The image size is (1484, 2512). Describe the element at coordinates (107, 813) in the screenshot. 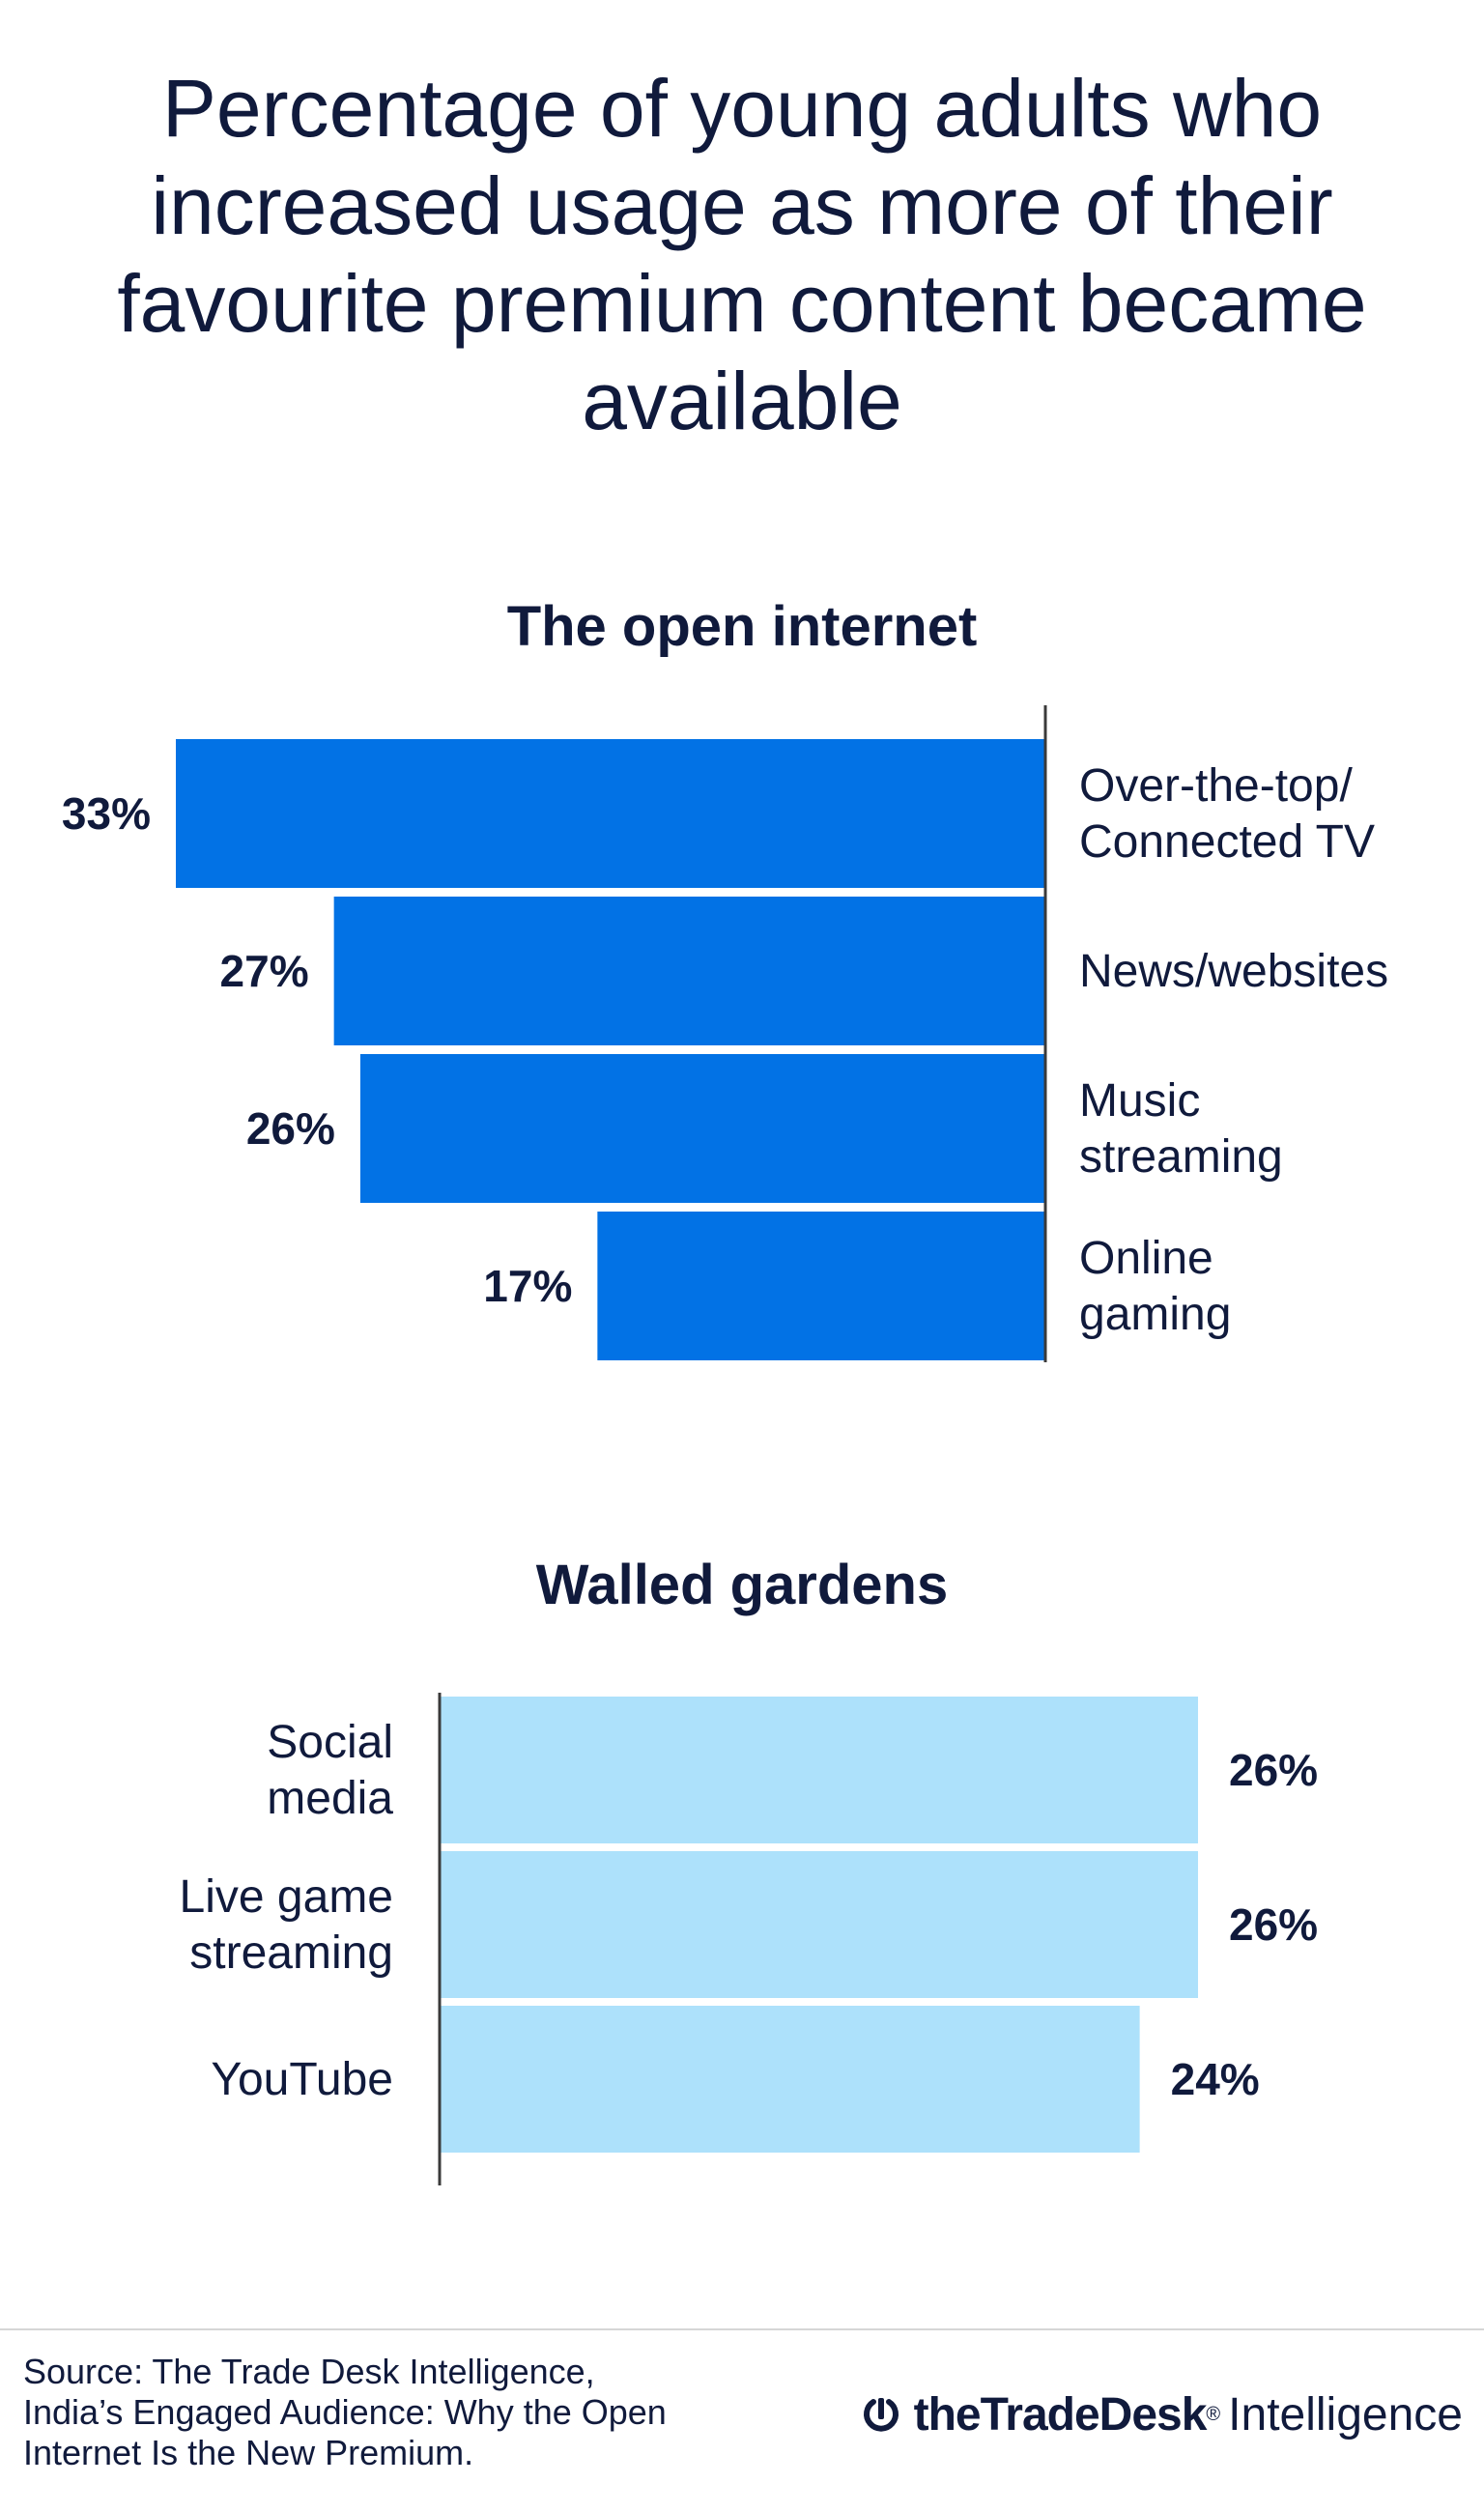

I see `open-internet-value-label-0: 33%` at that location.